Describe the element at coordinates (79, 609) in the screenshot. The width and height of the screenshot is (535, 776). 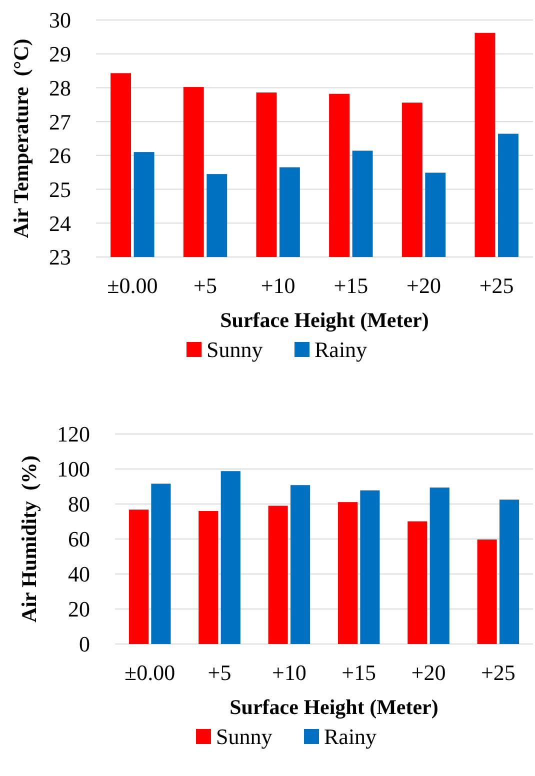
I see `y-tick-label: 20` at that location.